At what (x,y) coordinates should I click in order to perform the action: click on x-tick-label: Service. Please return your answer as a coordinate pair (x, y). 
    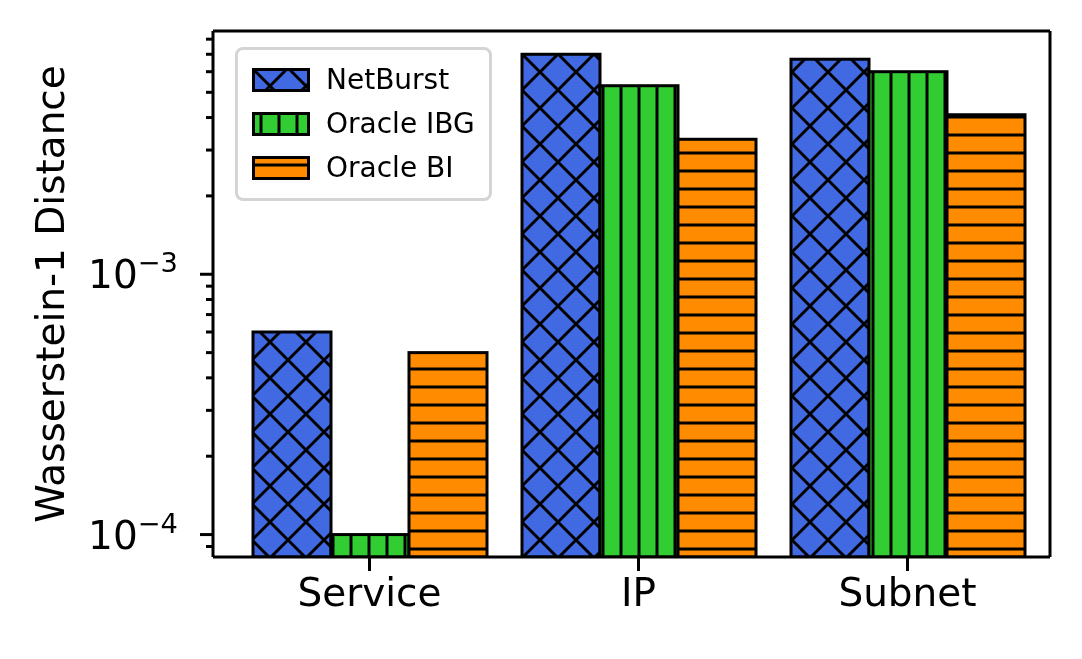
    Looking at the image, I should click on (369, 592).